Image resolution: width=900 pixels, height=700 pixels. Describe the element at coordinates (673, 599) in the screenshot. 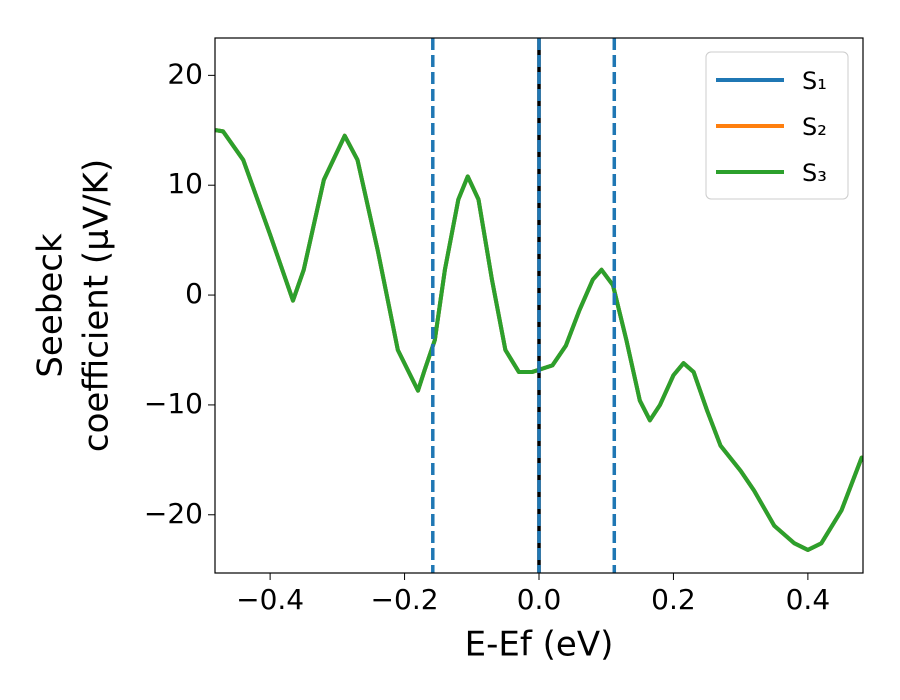

I see `x-tick-label: 0.2` at that location.